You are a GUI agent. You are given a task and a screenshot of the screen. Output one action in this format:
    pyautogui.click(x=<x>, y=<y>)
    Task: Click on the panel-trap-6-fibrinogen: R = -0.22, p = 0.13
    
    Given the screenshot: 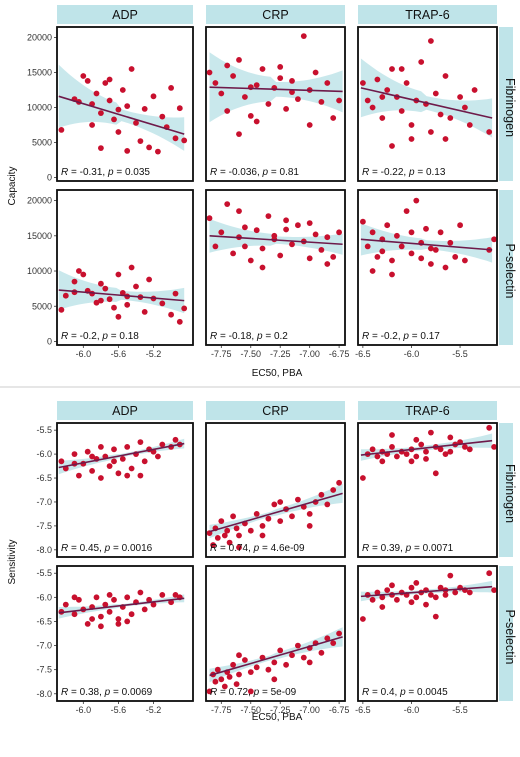 What is the action you would take?
    pyautogui.click(x=427, y=104)
    